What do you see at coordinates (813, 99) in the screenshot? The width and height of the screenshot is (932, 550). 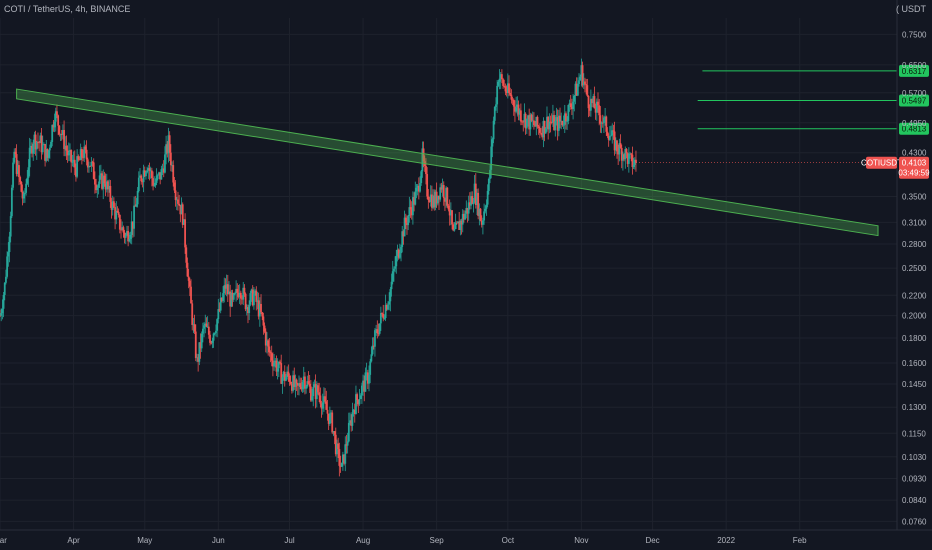 I see `horizontal-levels: 0.6317 0.5497 0.4813` at bounding box center [813, 99].